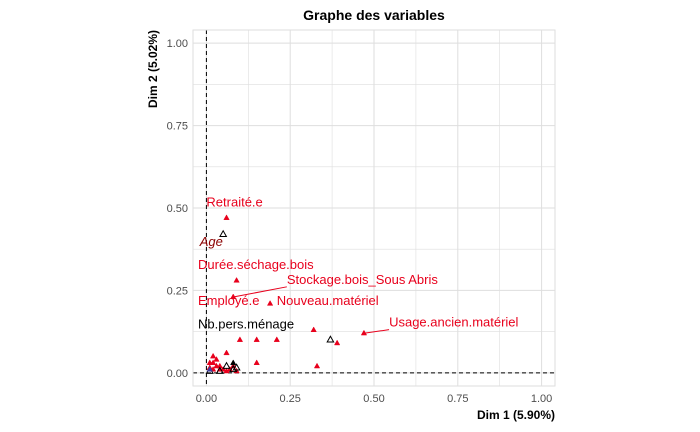 The height and width of the screenshot is (432, 700). I want to click on y-tick-label: 0.00, so click(177, 374).